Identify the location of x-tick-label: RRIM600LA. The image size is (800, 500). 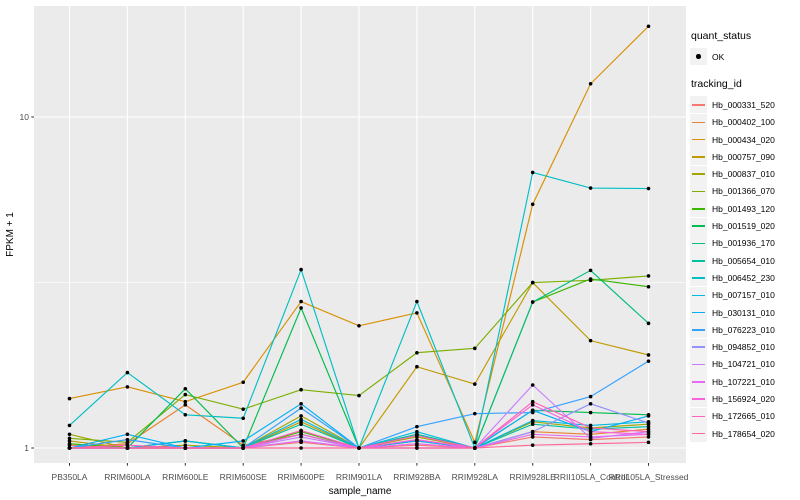
(127, 477).